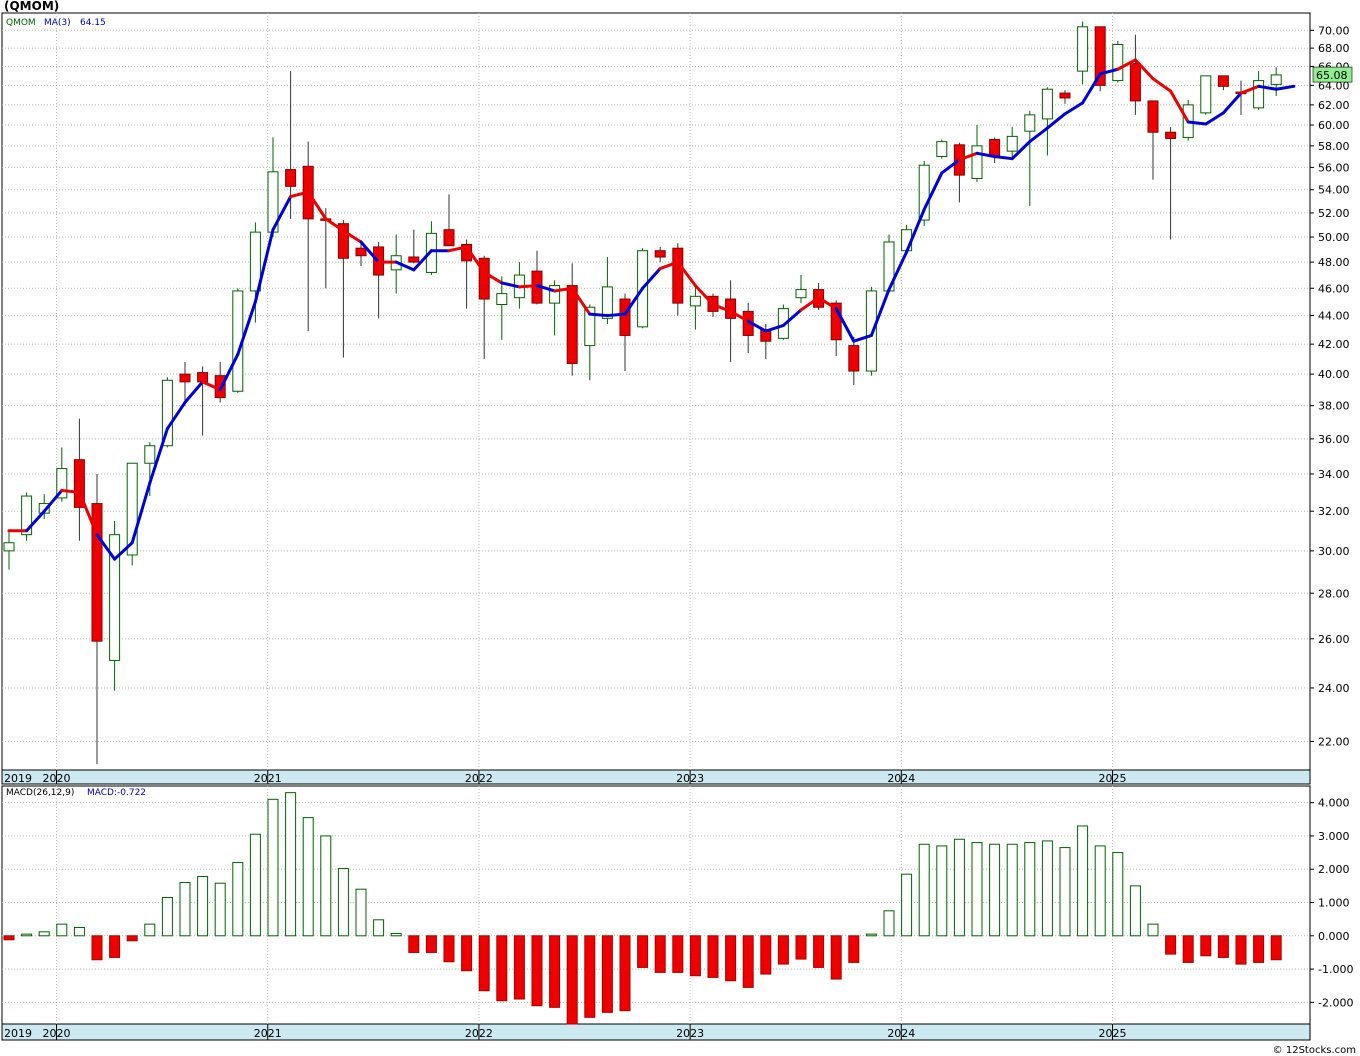 The height and width of the screenshot is (1056, 1360). Describe the element at coordinates (1334, 639) in the screenshot. I see `price-tick-label: 26.00` at that location.